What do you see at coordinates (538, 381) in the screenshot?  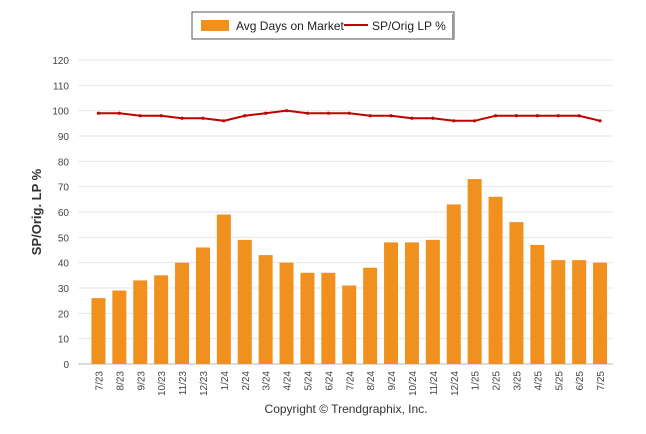 I see `x-tick-label: 4/25` at bounding box center [538, 381].